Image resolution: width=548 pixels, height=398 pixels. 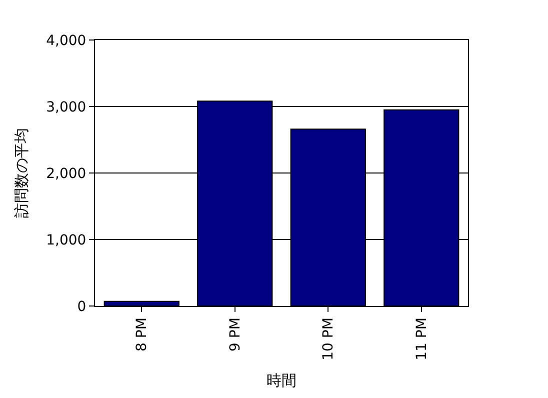 I want to click on y-tick-label: 0, so click(x=81, y=306).